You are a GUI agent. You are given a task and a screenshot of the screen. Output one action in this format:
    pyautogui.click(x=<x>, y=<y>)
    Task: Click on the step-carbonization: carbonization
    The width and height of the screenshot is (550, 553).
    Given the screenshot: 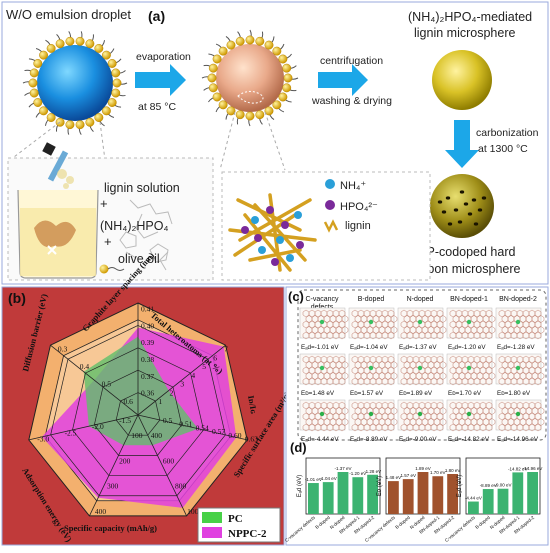 What is the action you would take?
    pyautogui.click(x=507, y=133)
    